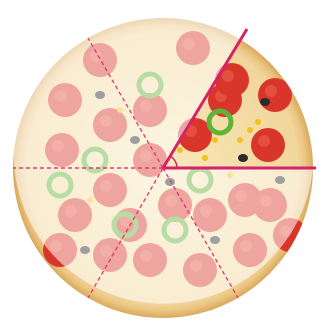 This screenshot has height=326, width=321. Describe the element at coordinates (173, 162) in the screenshot. I see `angle-arc-icon` at that location.